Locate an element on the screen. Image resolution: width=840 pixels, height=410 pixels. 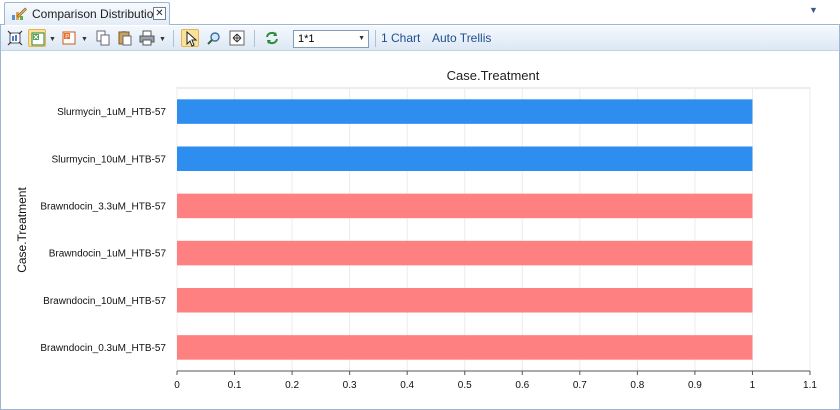
chart-pencil-icon is located at coordinates (19, 14).